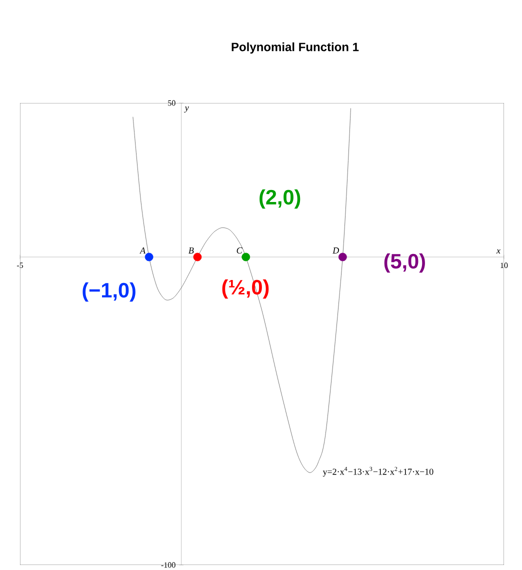  I want to click on x-tick-label: 10, so click(504, 265).